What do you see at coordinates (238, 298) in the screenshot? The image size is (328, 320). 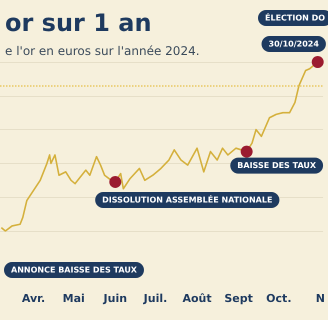 I see `x-tick-label: Sept` at bounding box center [238, 298].